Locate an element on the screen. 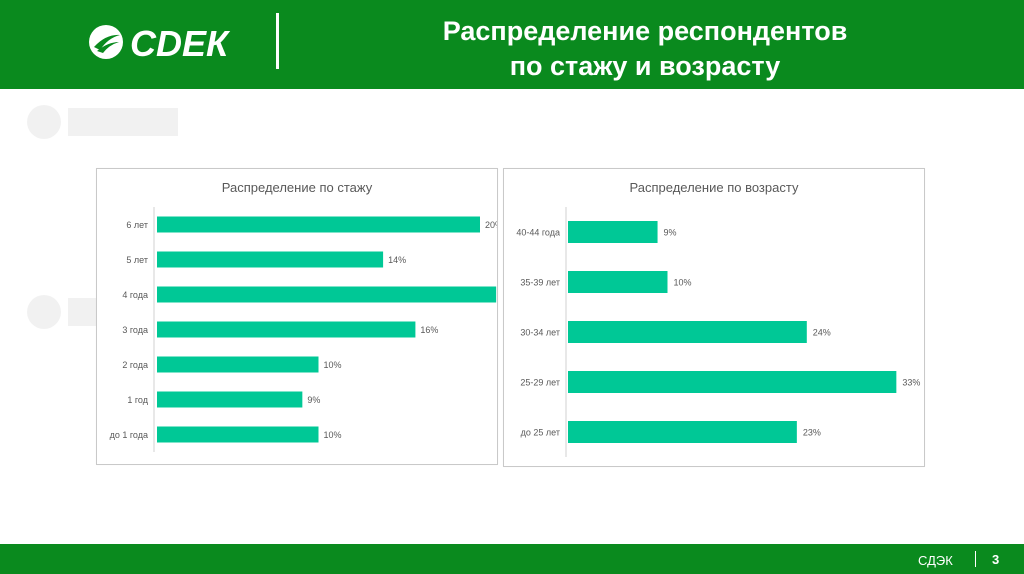  footer-bar is located at coordinates (512, 559).